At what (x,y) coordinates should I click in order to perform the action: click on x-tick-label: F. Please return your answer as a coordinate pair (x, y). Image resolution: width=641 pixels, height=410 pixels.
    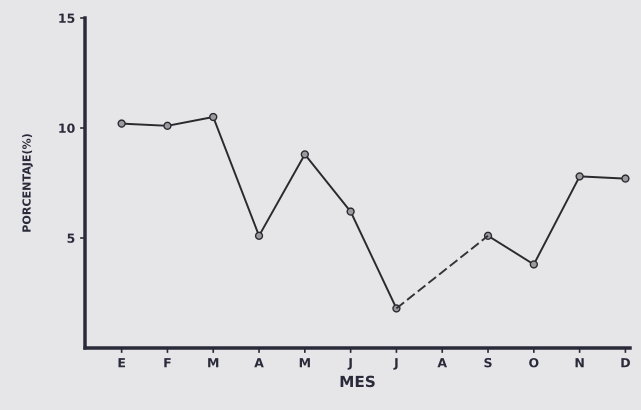
    Looking at the image, I should click on (167, 363).